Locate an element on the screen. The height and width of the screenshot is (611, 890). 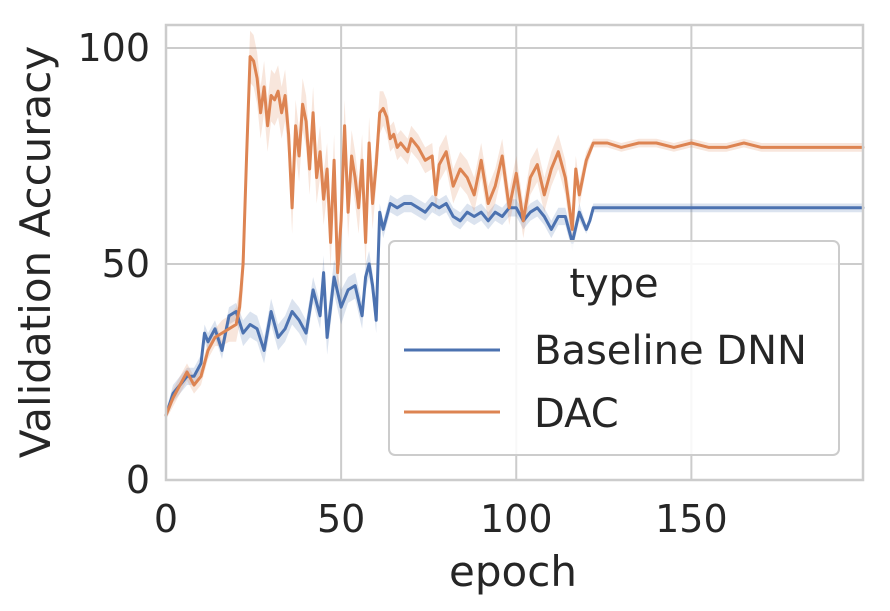
legend-label-baseline-dnn: Baseline DNN is located at coordinates (670, 351).